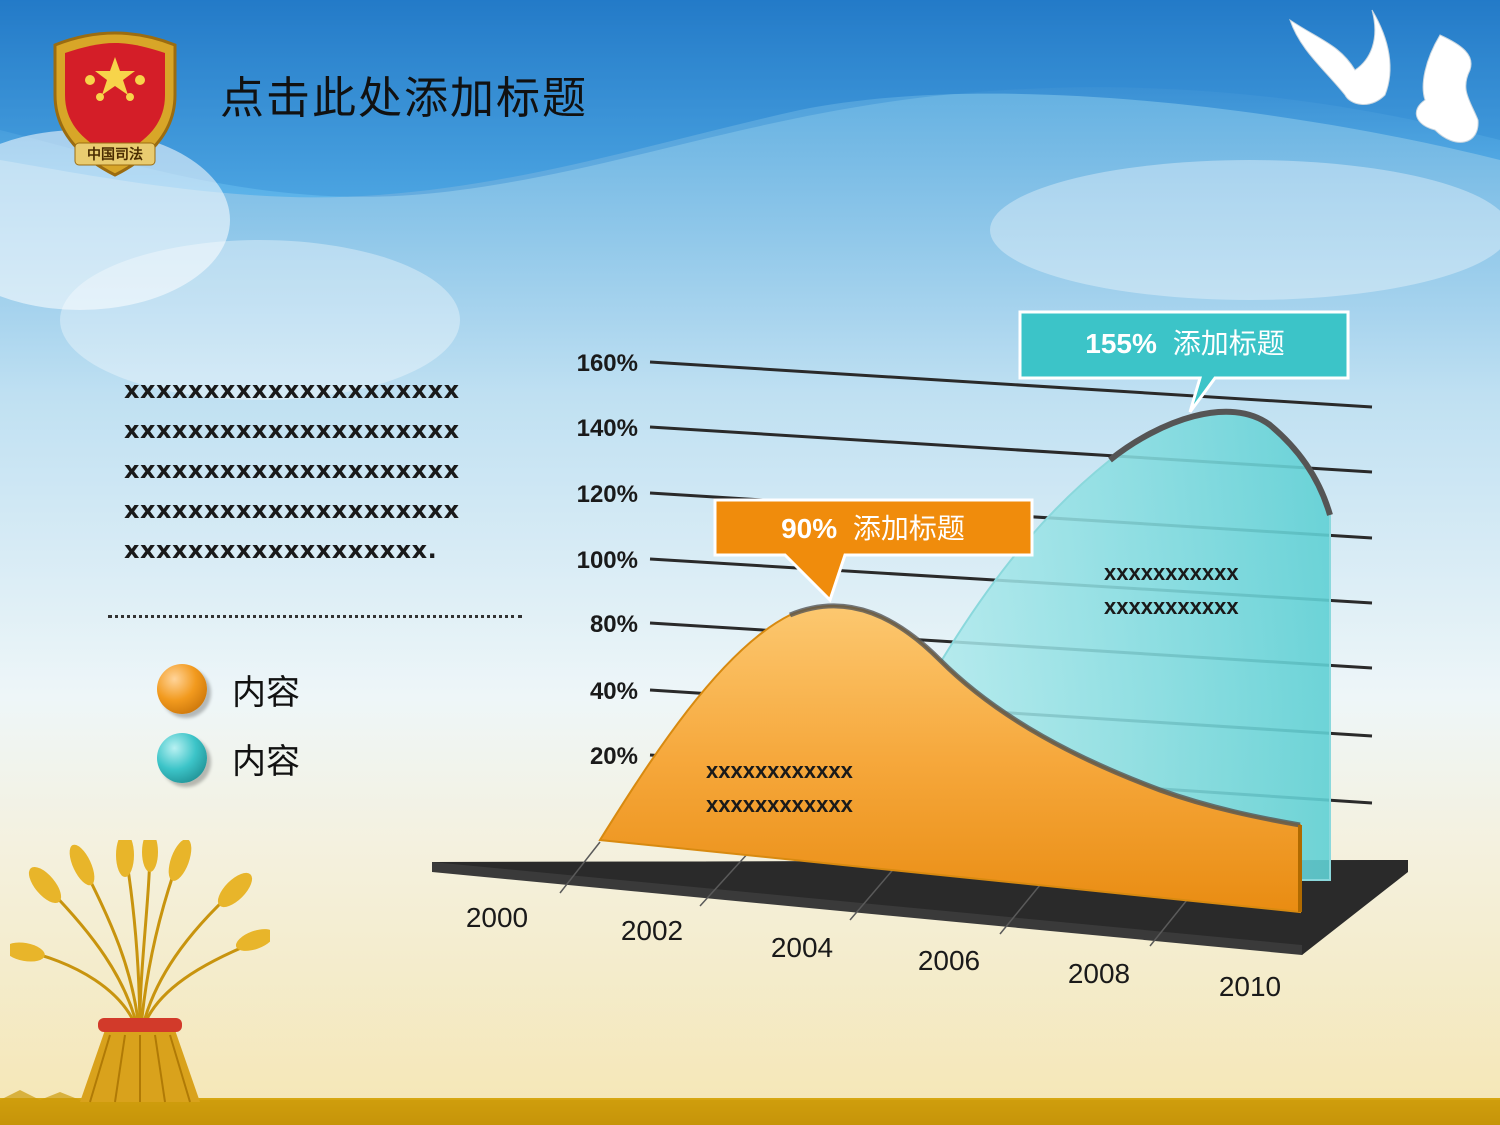  Describe the element at coordinates (115, 154) in the screenshot. I see `emblem-text: 中国司法` at that location.